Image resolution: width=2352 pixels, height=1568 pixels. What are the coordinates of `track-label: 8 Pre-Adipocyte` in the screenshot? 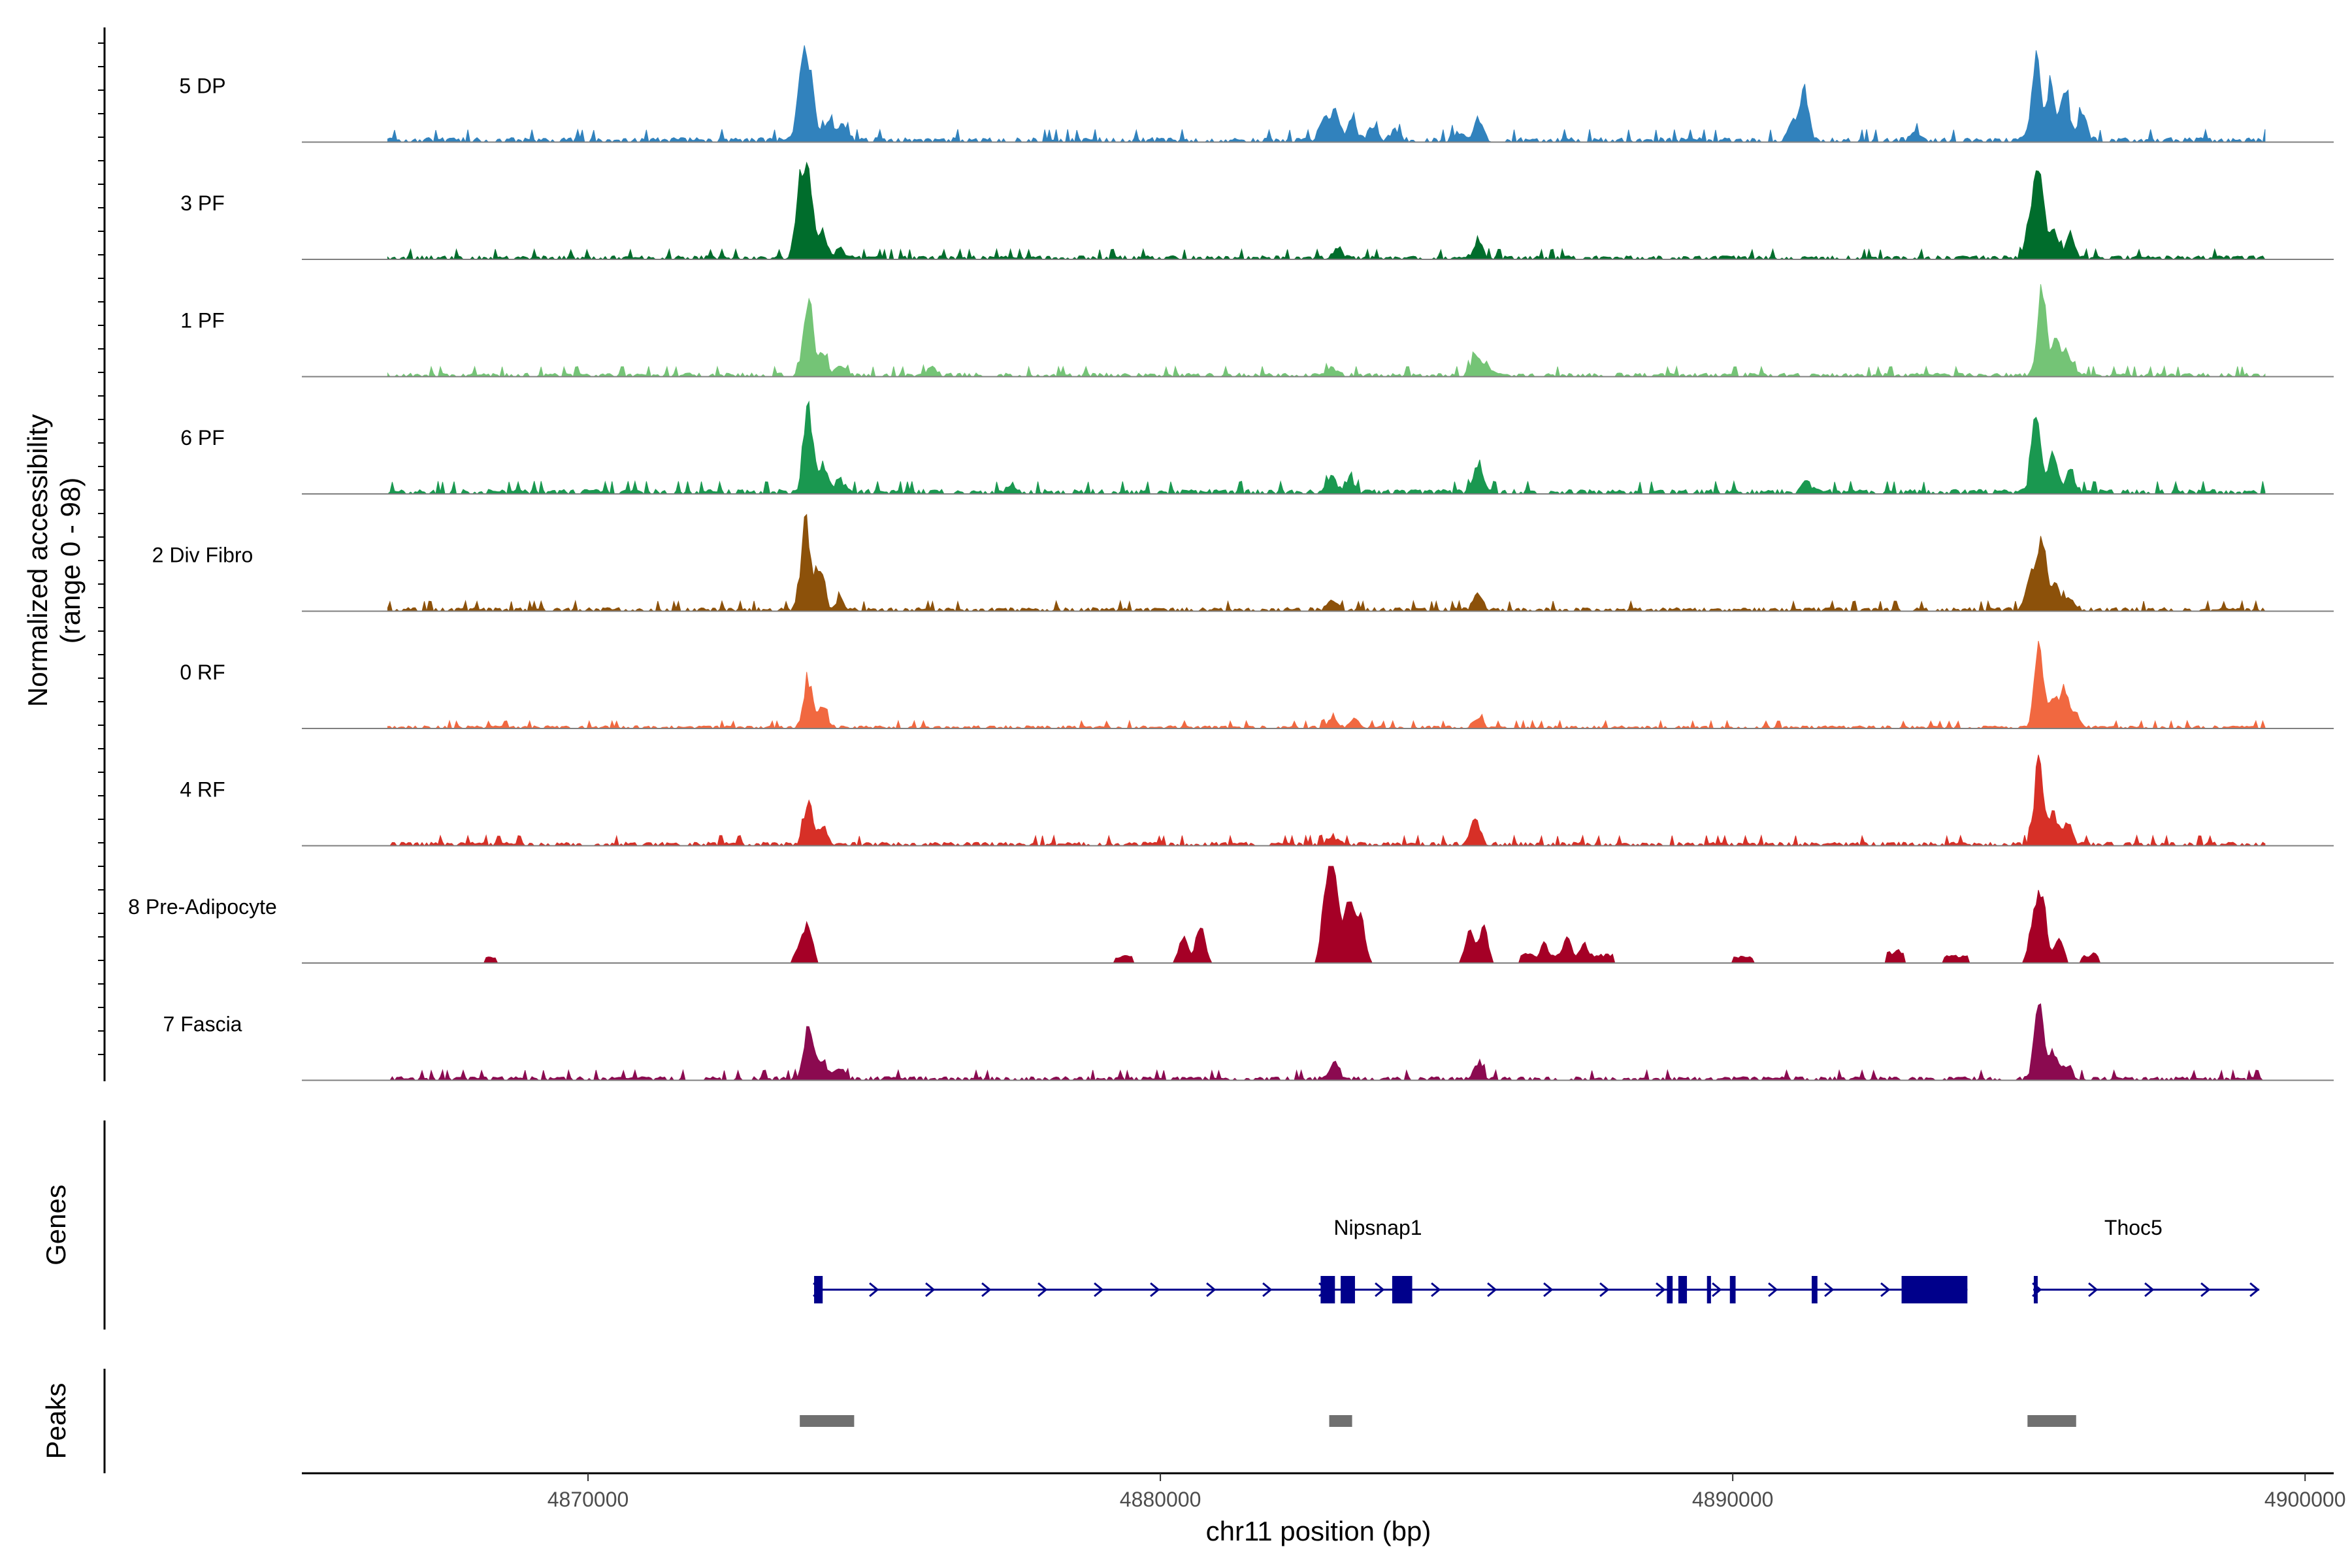 It's located at (202, 907).